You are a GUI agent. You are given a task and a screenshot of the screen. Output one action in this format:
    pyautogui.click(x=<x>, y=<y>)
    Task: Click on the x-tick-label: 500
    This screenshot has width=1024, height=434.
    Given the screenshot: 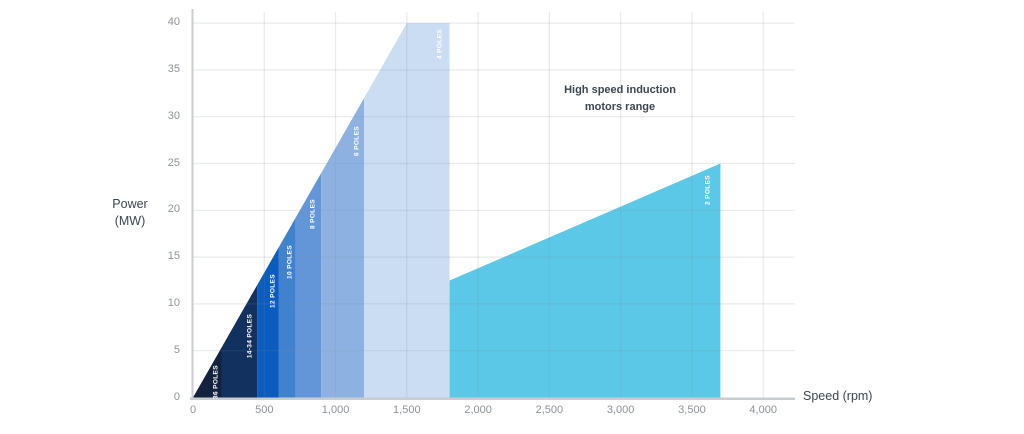 What is the action you would take?
    pyautogui.click(x=264, y=410)
    